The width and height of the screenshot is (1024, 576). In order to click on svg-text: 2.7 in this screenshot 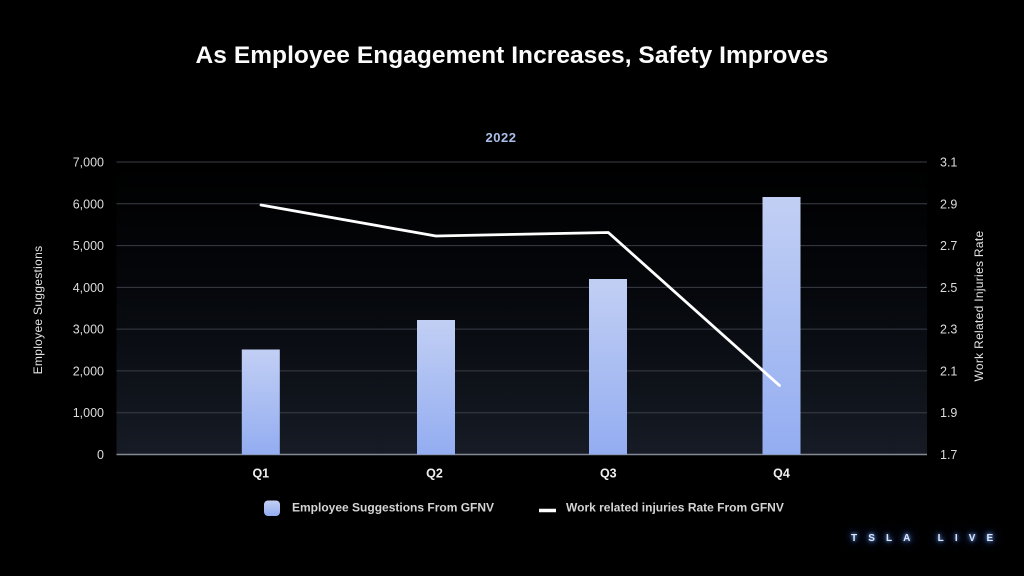, I will do `click(948, 246)`.